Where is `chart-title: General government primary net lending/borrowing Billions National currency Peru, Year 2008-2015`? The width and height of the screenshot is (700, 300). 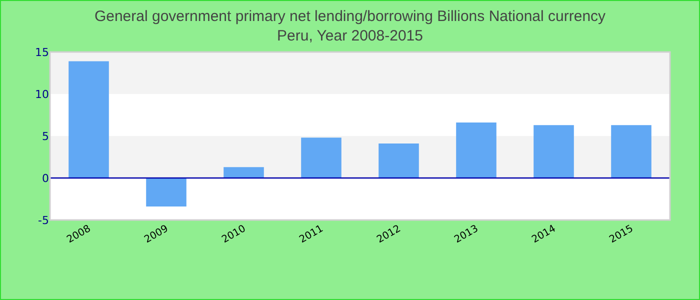
chart-title: General government primary net lending/borrowing Billions National currency Peru, Year 2008-2015 is located at coordinates (350, 26).